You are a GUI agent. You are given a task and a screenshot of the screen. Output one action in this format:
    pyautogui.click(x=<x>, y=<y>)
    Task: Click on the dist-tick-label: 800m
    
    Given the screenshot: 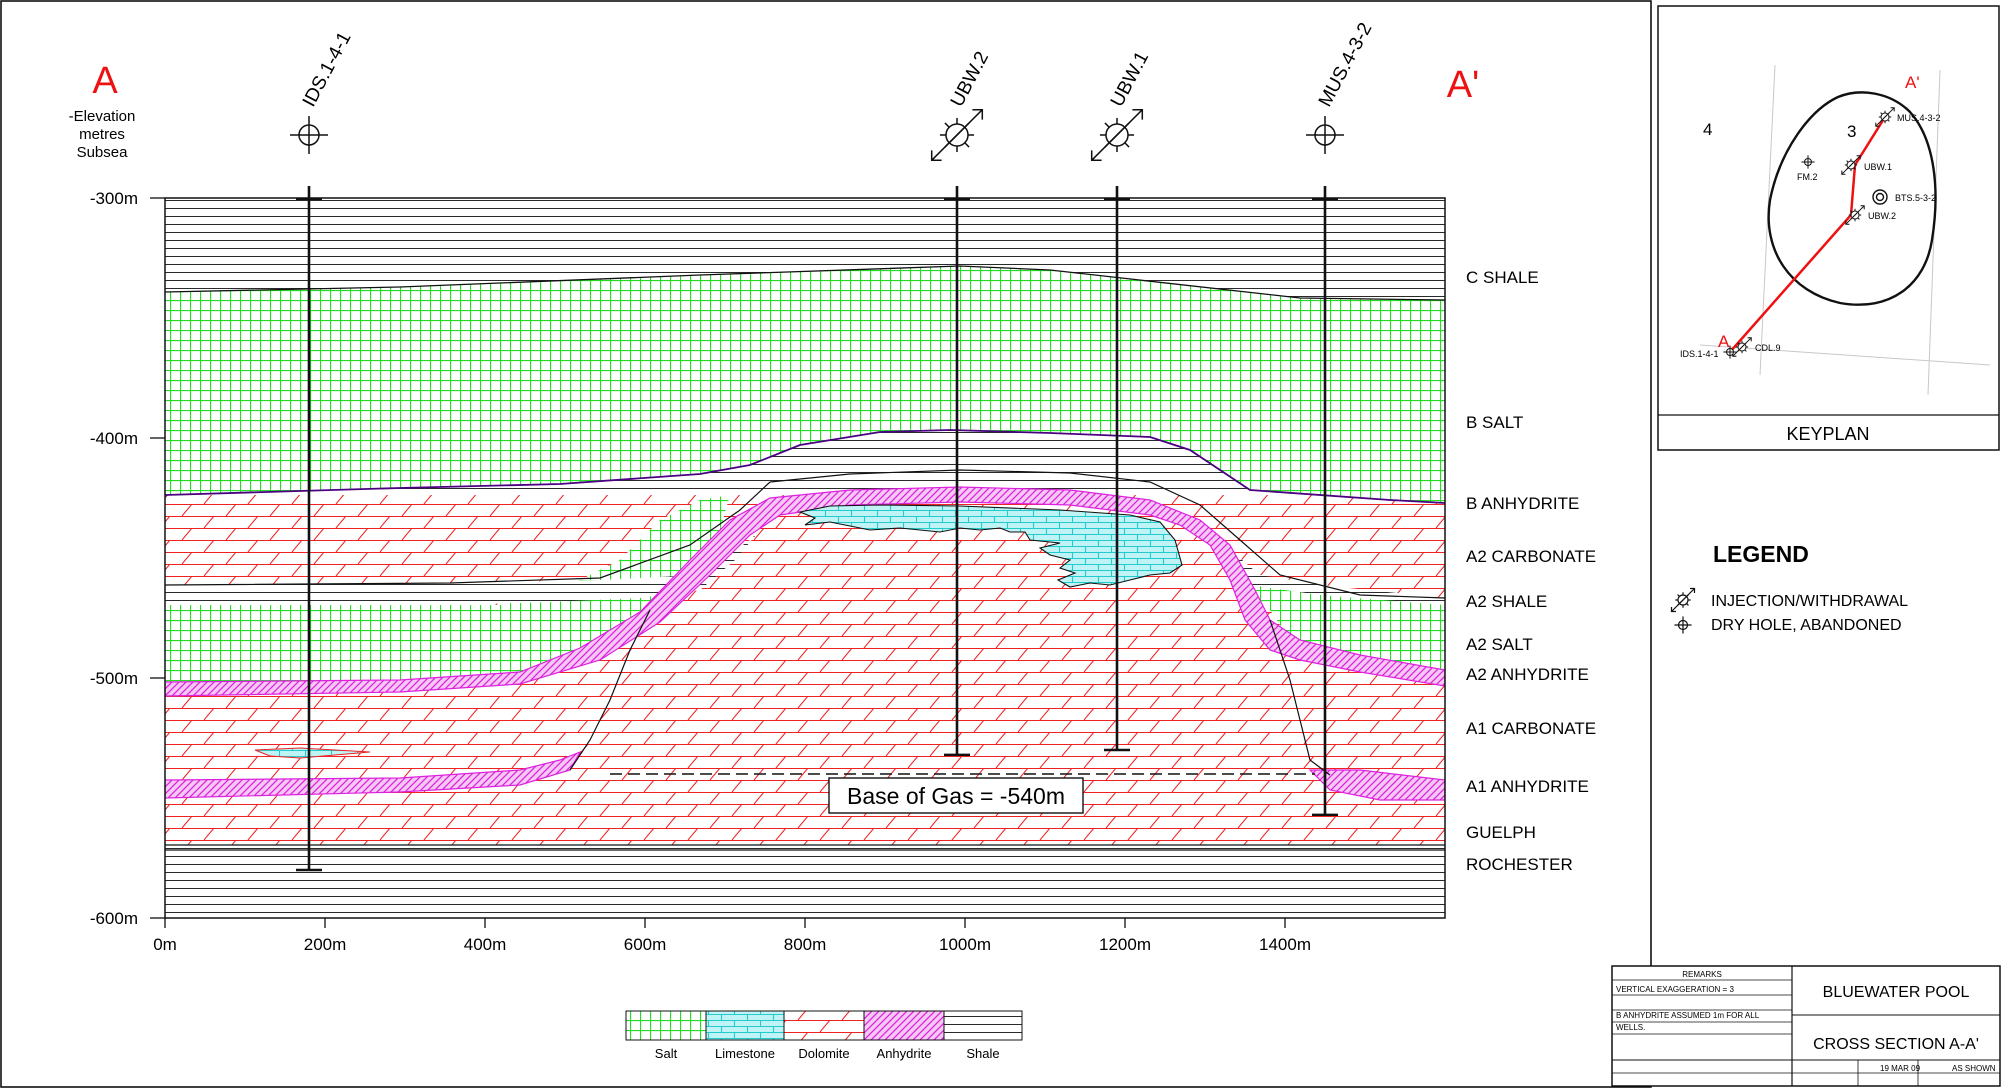 What is the action you would take?
    pyautogui.click(x=805, y=944)
    